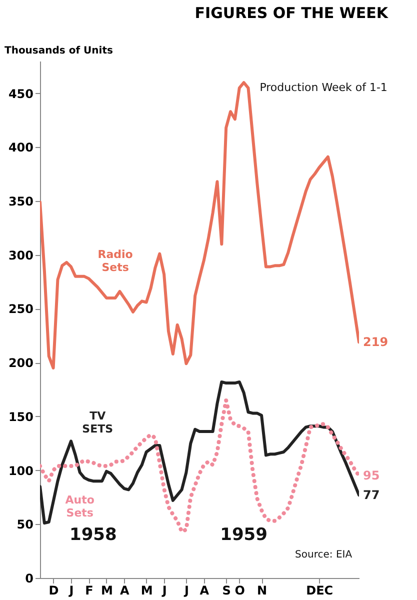 The image size is (417, 600). I want to click on x-tick-label: N, so click(262, 591).